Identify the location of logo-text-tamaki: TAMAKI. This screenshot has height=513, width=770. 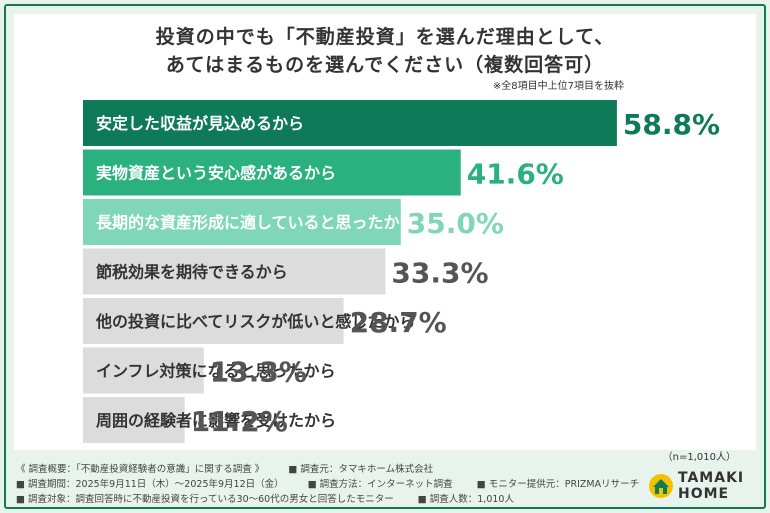
(711, 478).